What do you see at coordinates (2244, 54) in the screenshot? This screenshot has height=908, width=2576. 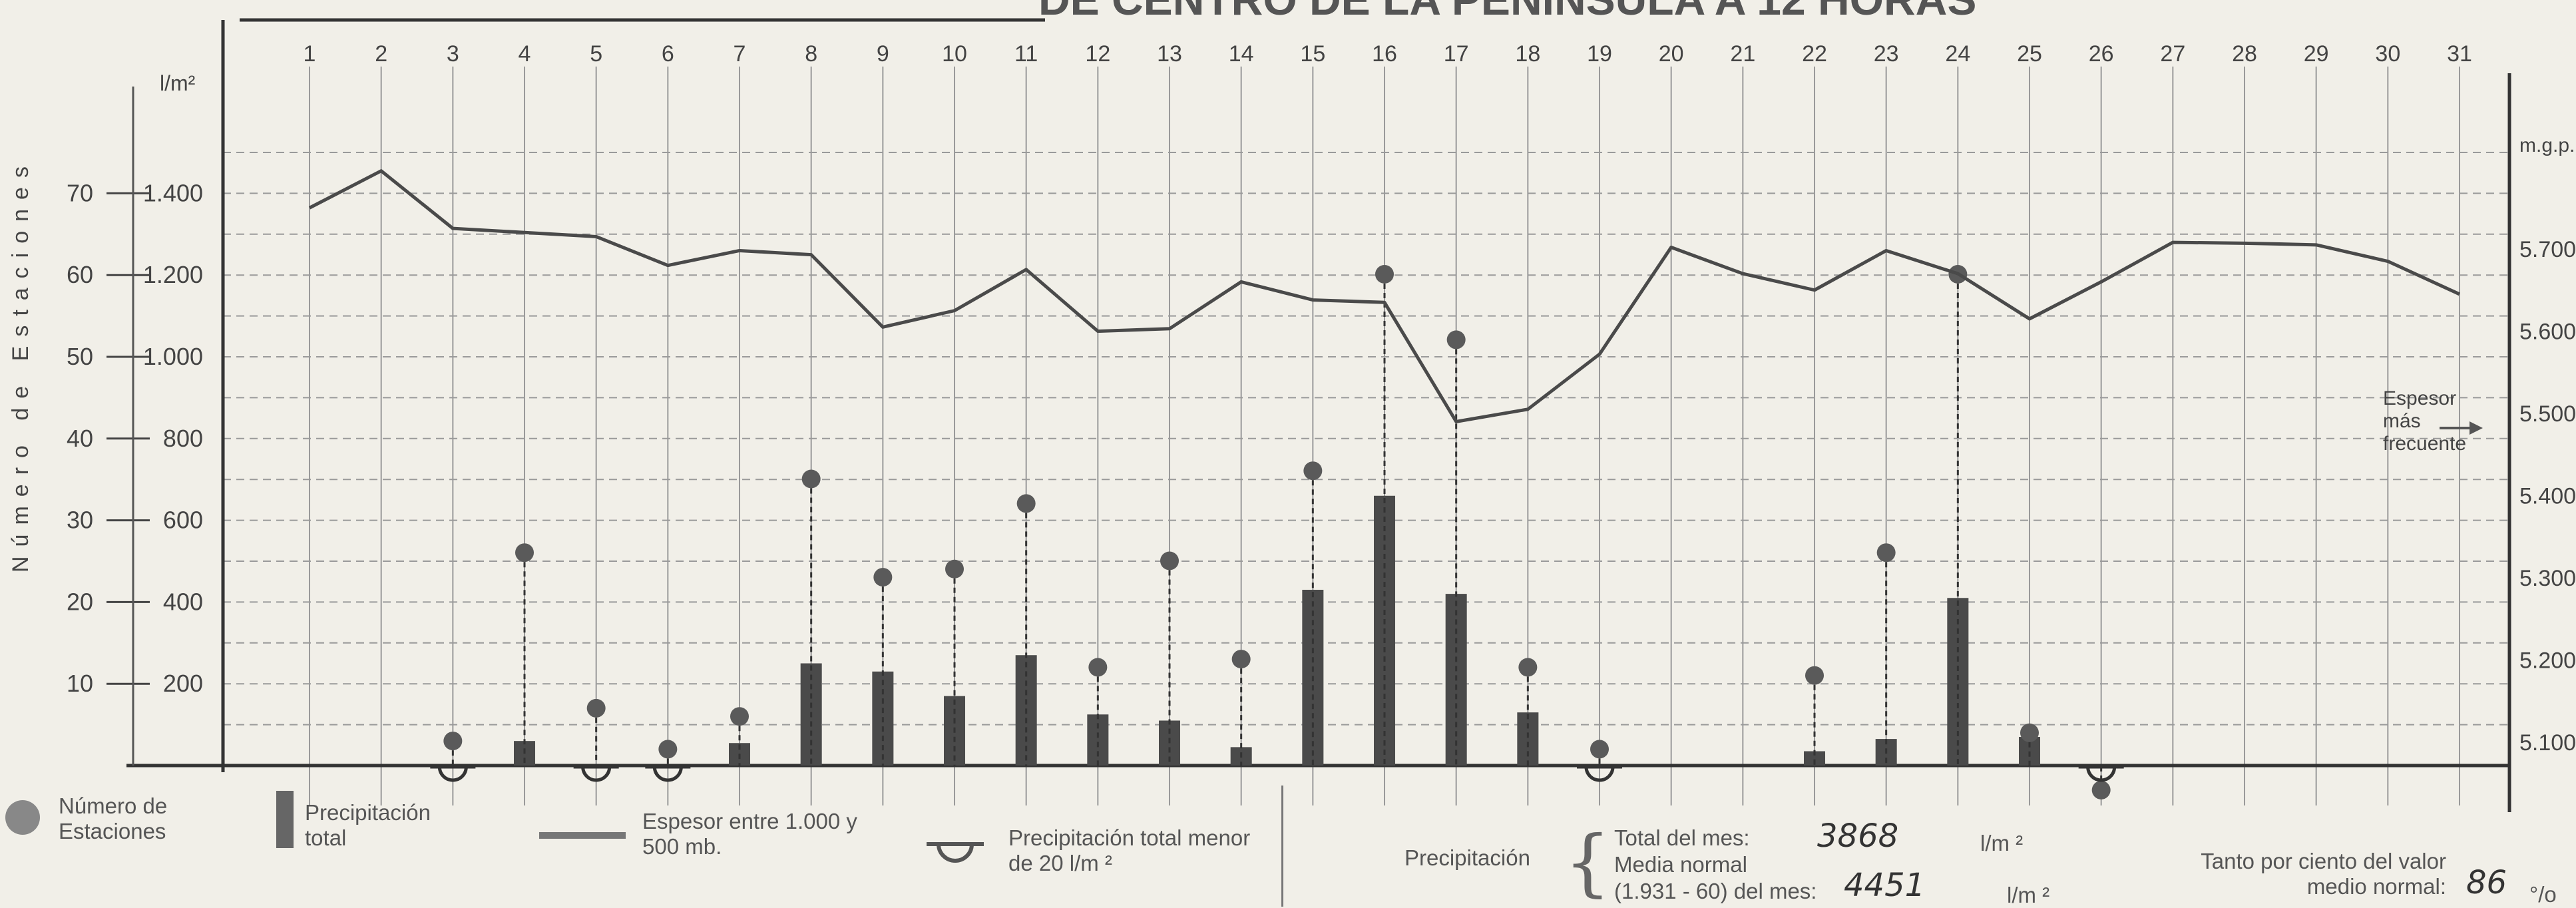 I see `day-tick-label: 28` at bounding box center [2244, 54].